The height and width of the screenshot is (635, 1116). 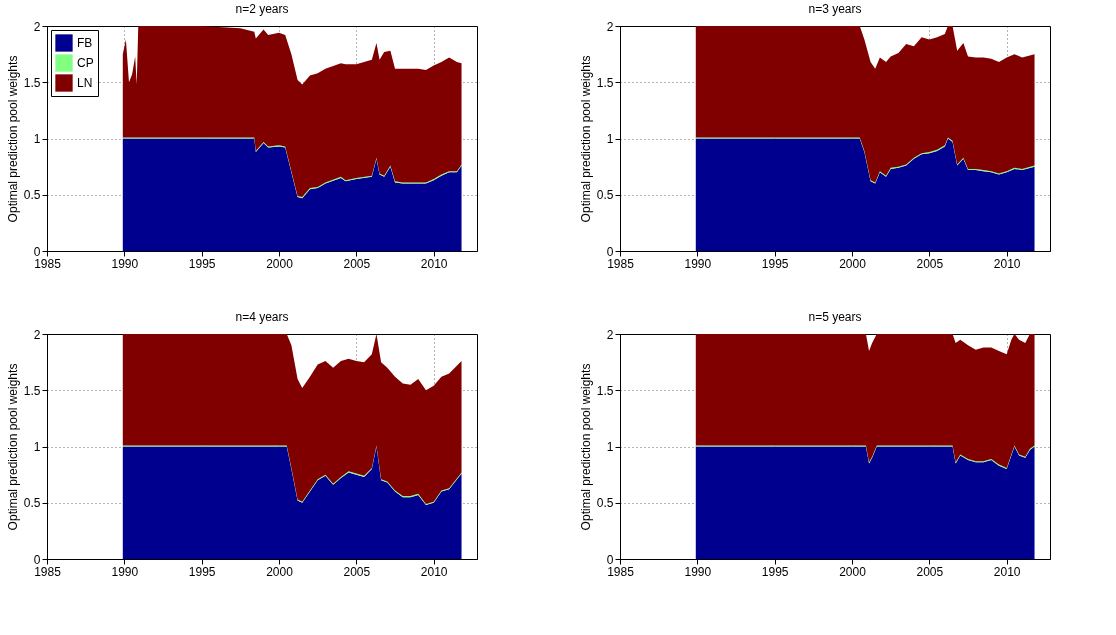 I want to click on legend-label: FB, so click(x=85, y=43).